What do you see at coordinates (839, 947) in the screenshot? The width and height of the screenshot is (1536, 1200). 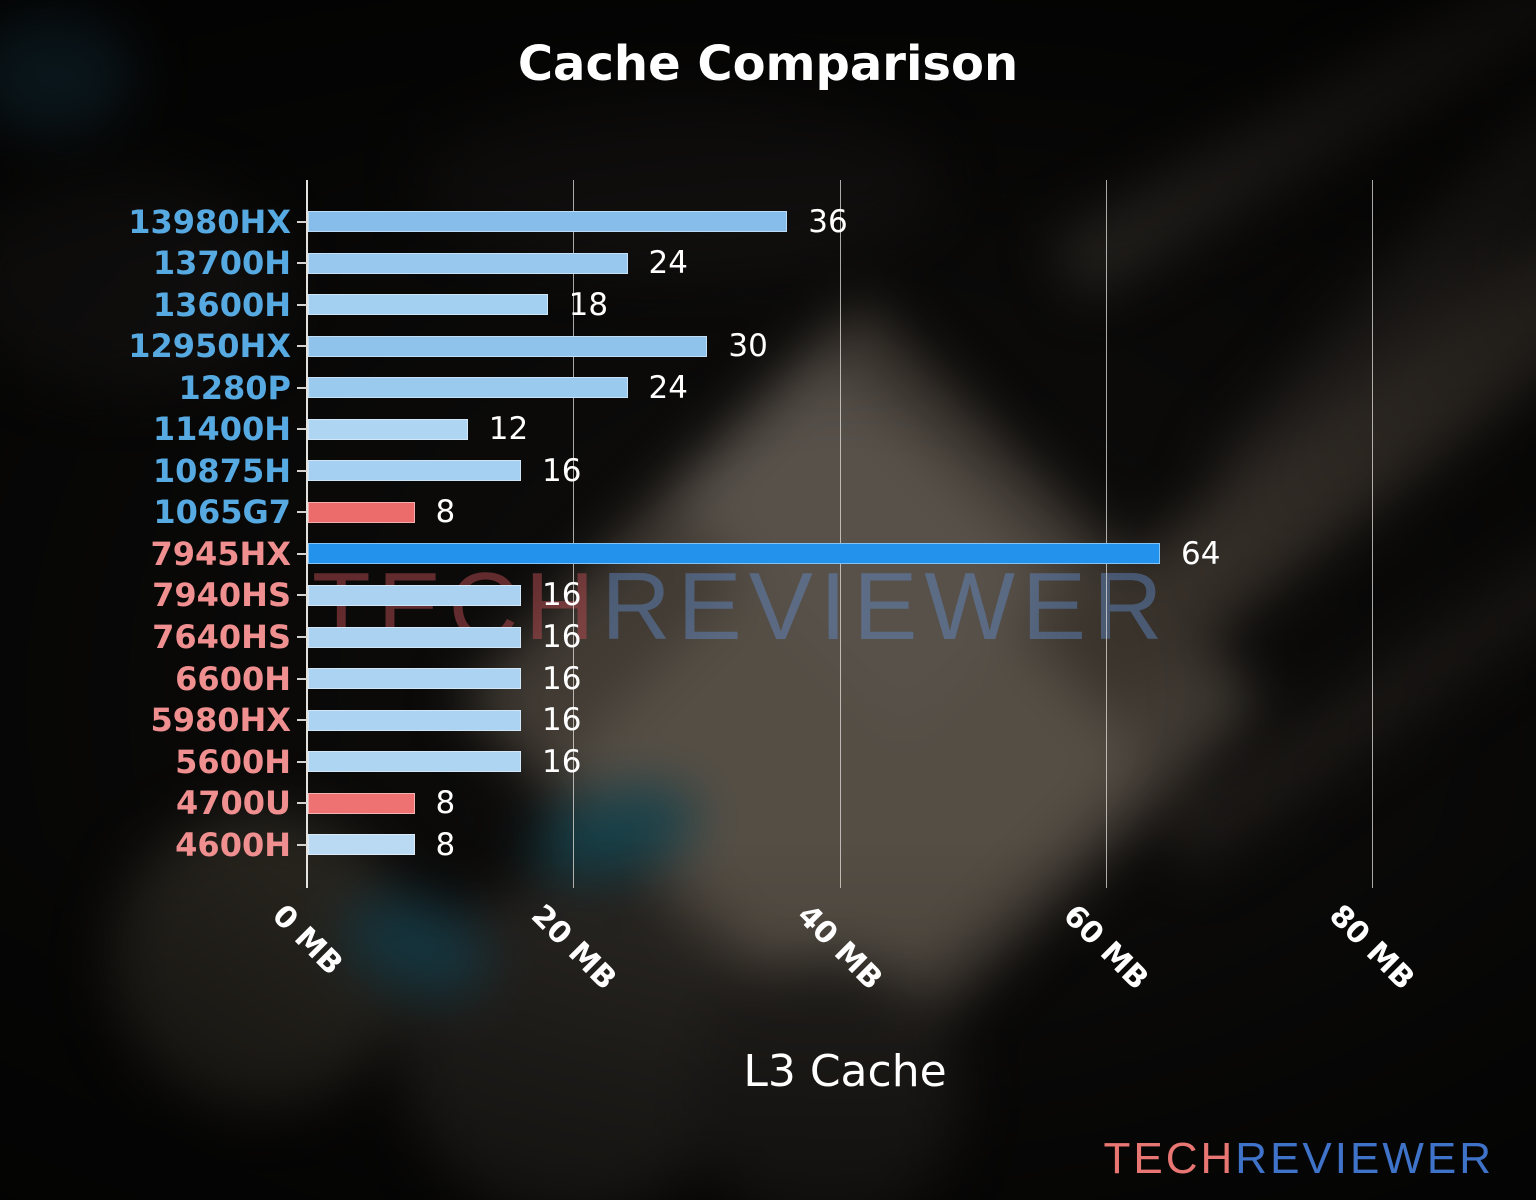 I see `x-tick-label: 40 MB` at bounding box center [839, 947].